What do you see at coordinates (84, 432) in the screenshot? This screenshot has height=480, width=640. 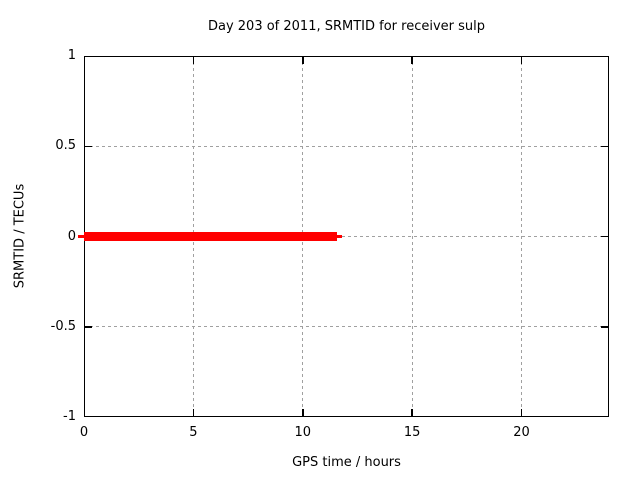 I see `x-tick-label: 0` at bounding box center [84, 432].